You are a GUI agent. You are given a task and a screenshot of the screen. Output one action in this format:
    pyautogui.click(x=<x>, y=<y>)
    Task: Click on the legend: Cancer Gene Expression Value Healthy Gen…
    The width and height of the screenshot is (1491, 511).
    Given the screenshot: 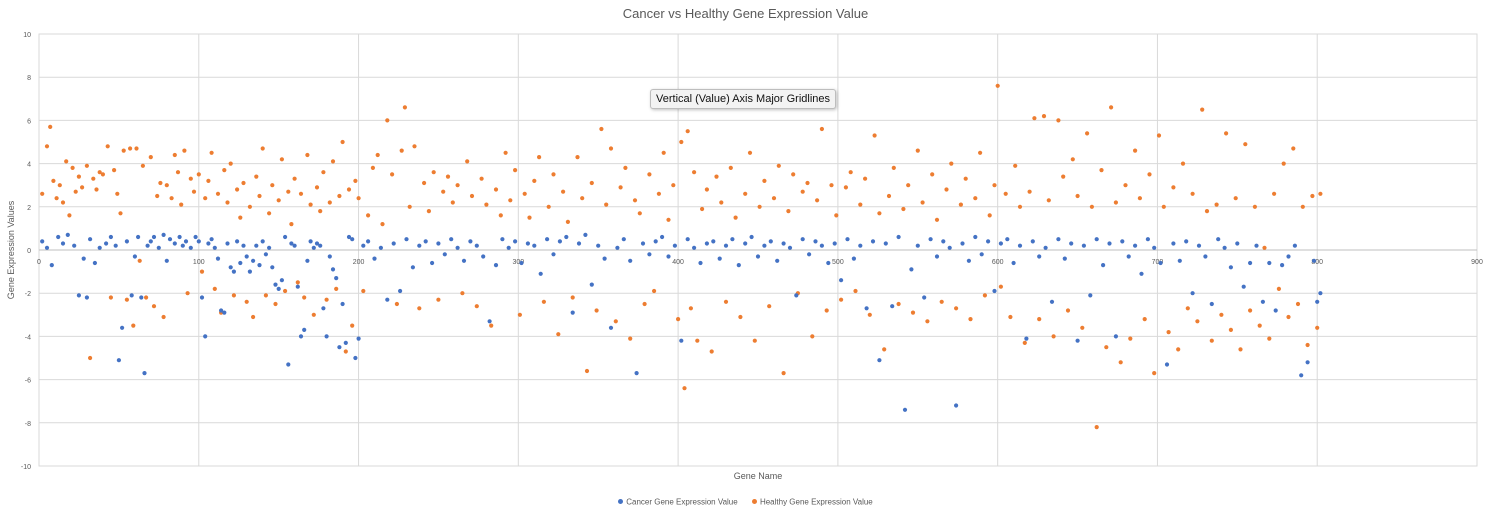 What is the action you would take?
    pyautogui.click(x=745, y=501)
    